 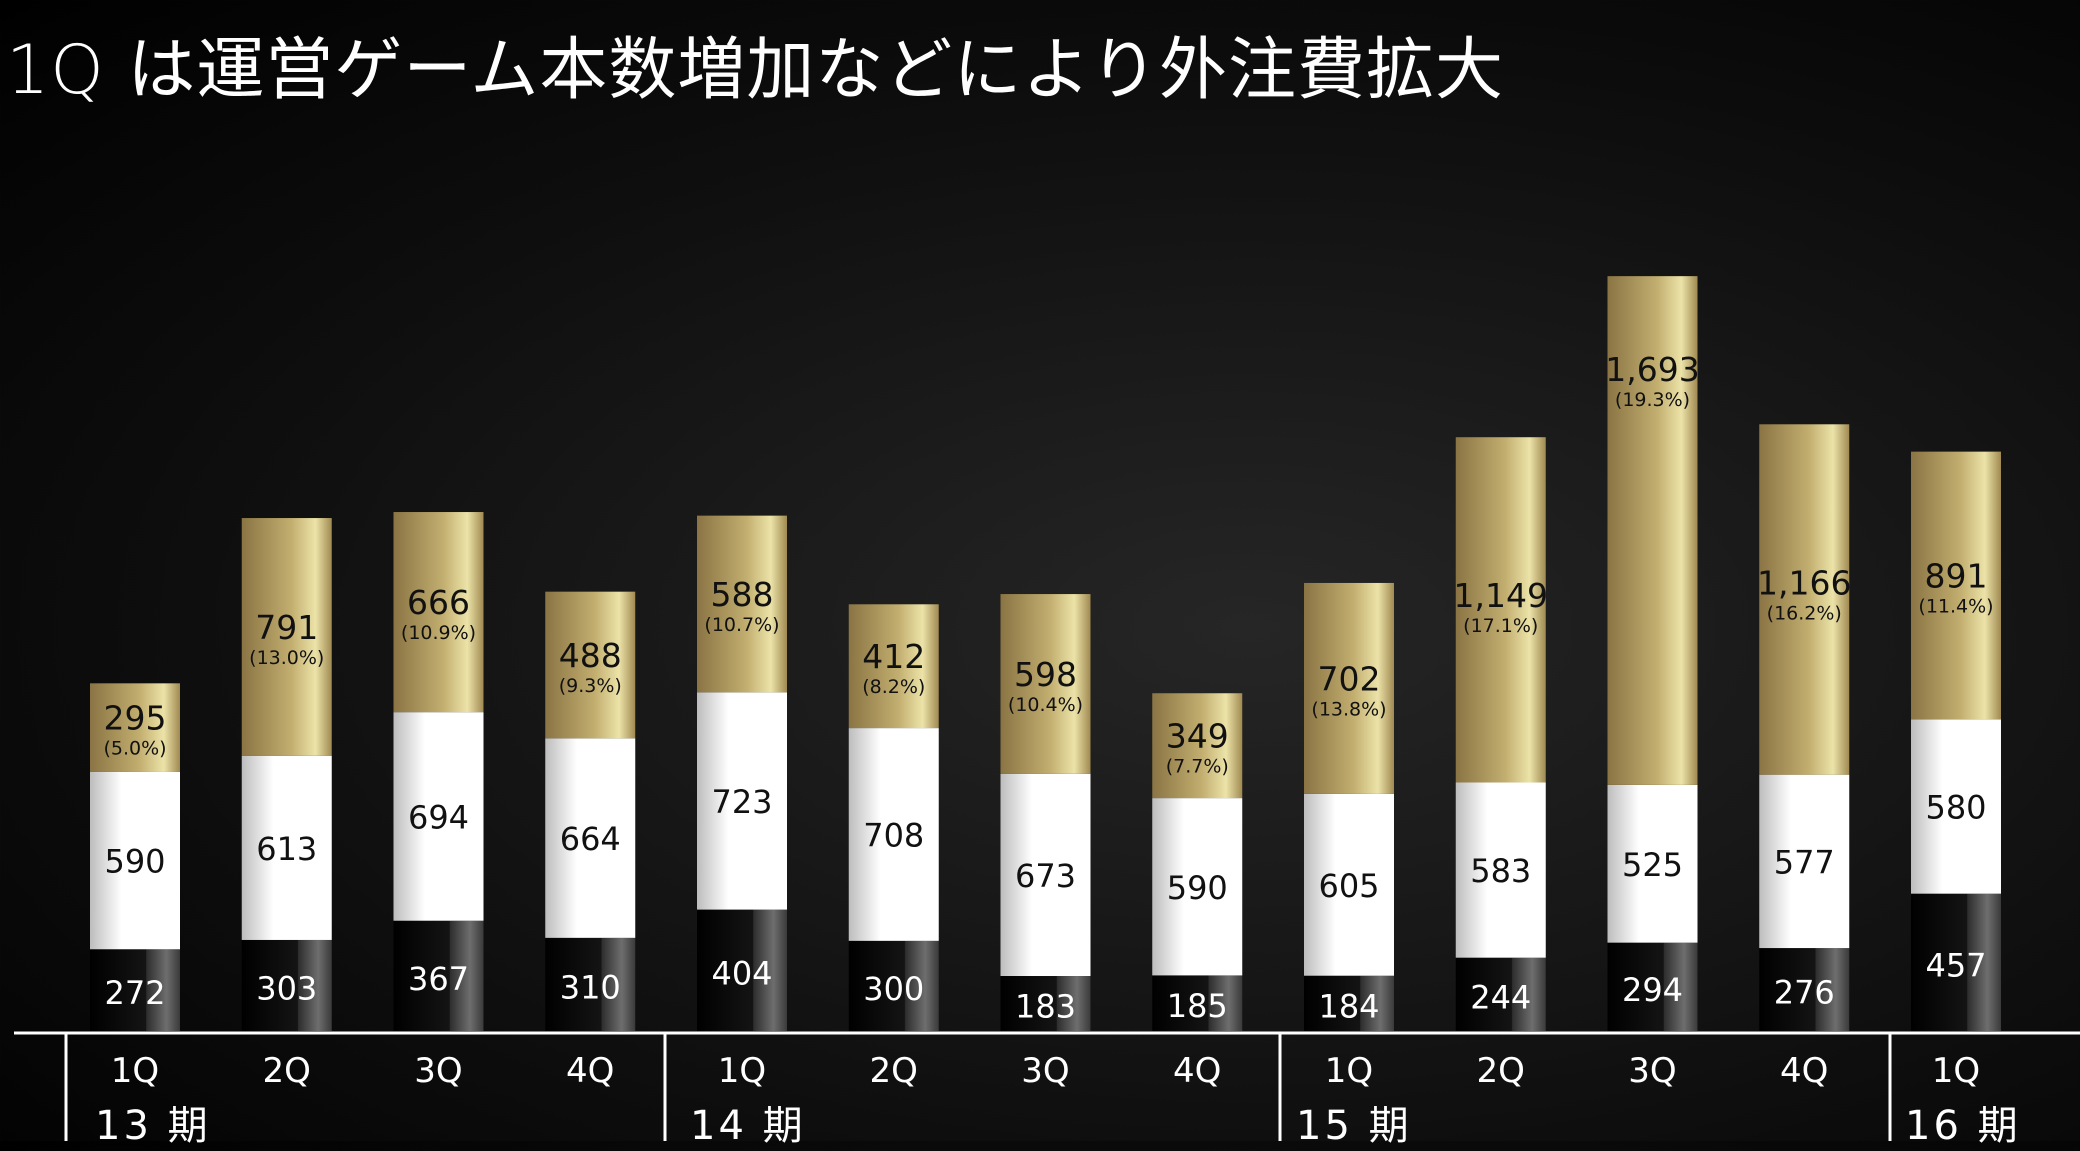 What do you see at coordinates (1348, 709) in the screenshot?
I see `data-label-percent: (13.8%)` at bounding box center [1348, 709].